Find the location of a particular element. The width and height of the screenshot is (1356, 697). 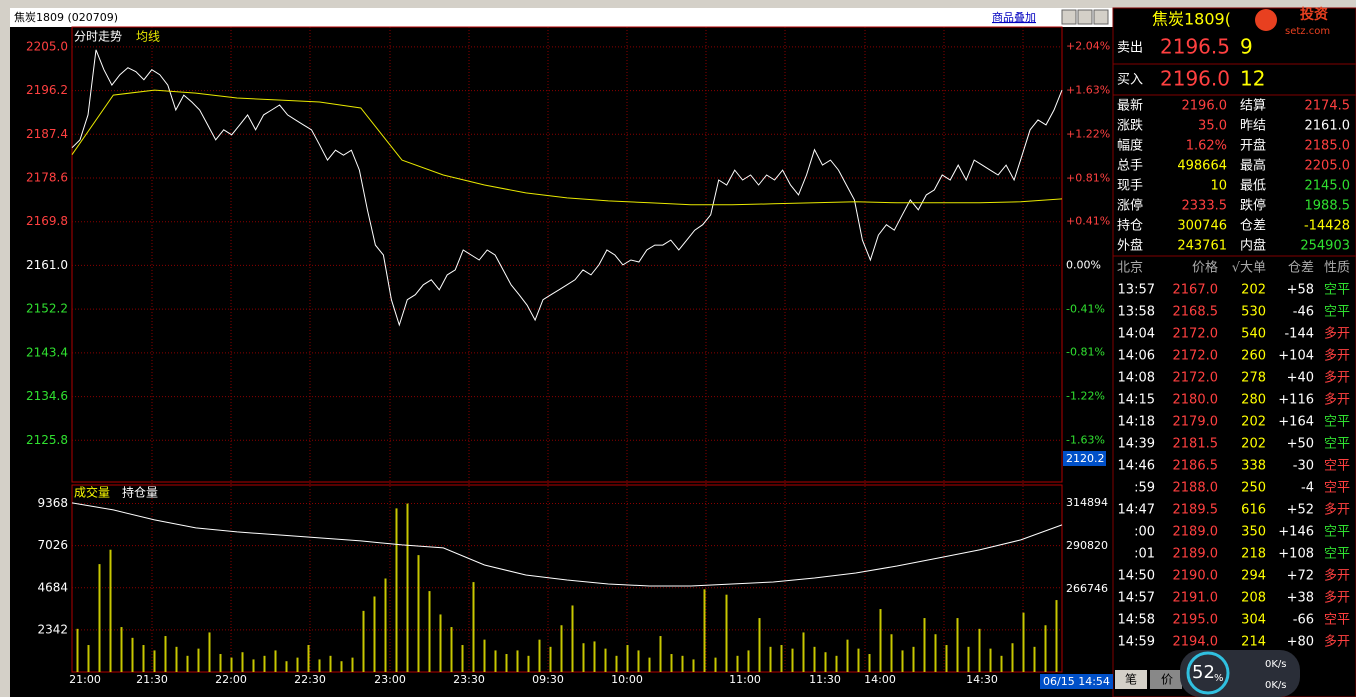

series-line is located at coordinates (567, 147).